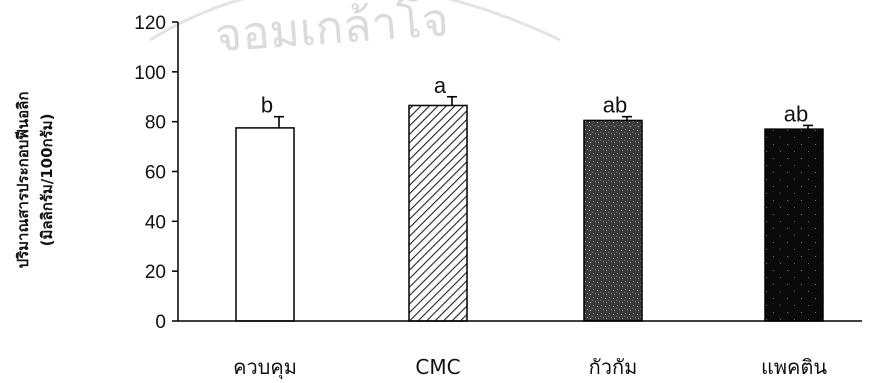  Describe the element at coordinates (155, 123) in the screenshot. I see `y-tick-label: 80` at that location.